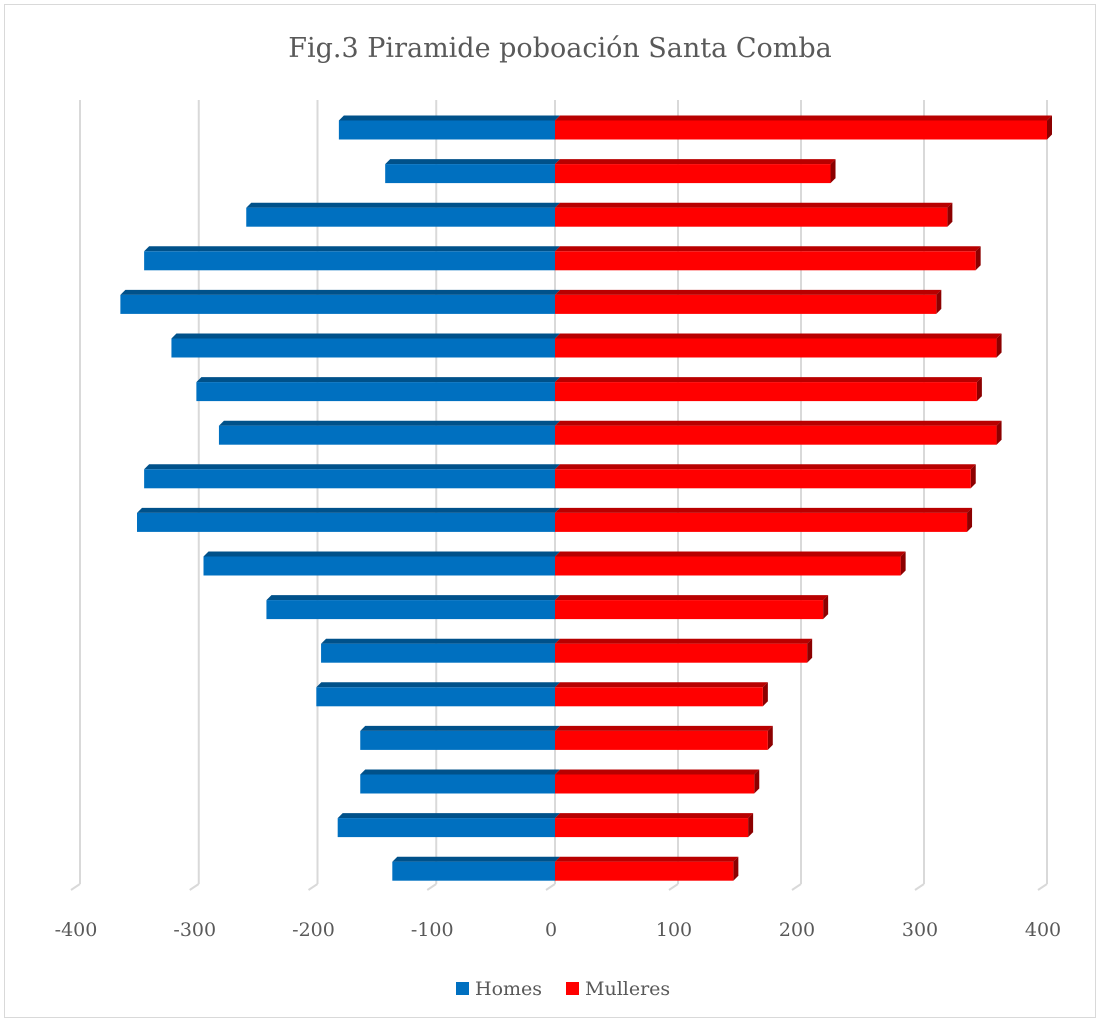 Image resolution: width=1101 pixels, height=1023 pixels. What do you see at coordinates (76, 930) in the screenshot?
I see `x-tick-label: -400` at bounding box center [76, 930].